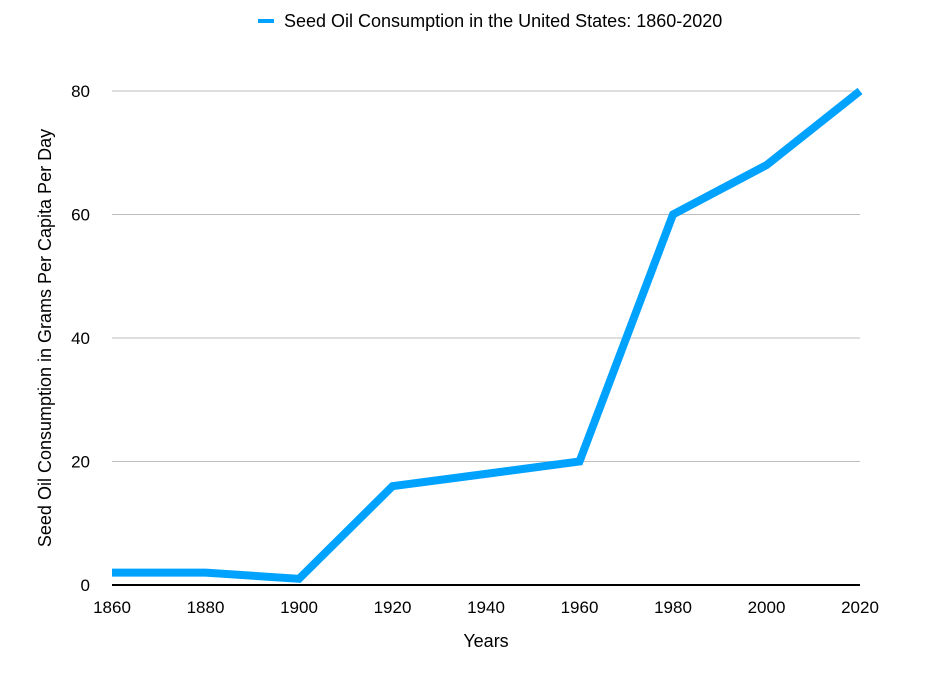 The width and height of the screenshot is (940, 673). I want to click on legend-swatch, so click(266, 21).